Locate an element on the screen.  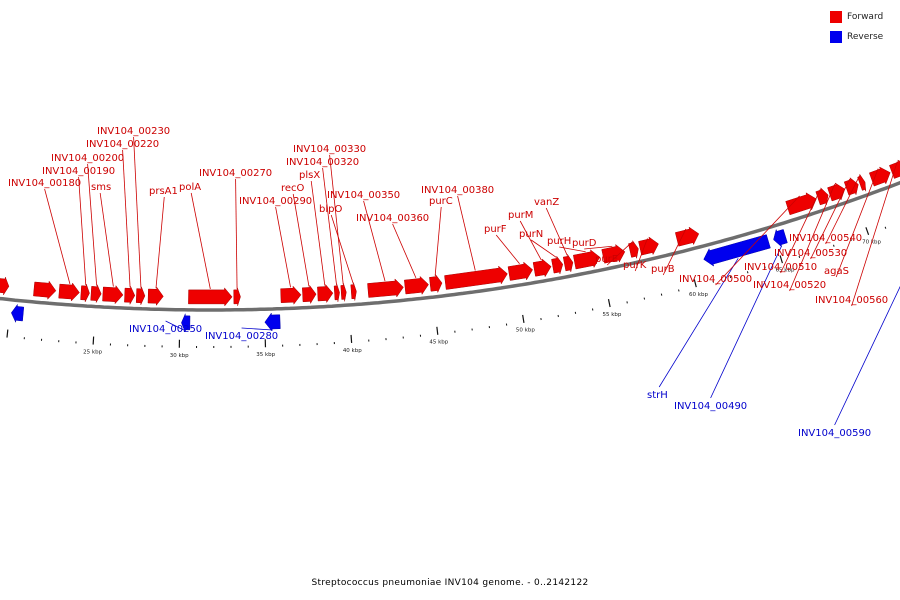
gene-label: purN is located at coordinates (531, 234).